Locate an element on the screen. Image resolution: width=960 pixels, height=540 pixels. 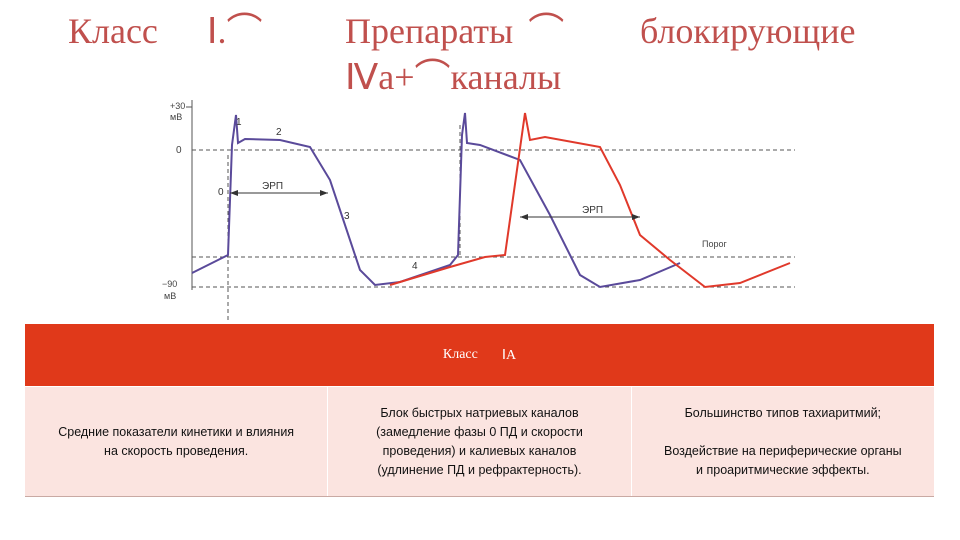
title-line2: Ⅳa+⌒каналы is located at coordinates (453, 77).